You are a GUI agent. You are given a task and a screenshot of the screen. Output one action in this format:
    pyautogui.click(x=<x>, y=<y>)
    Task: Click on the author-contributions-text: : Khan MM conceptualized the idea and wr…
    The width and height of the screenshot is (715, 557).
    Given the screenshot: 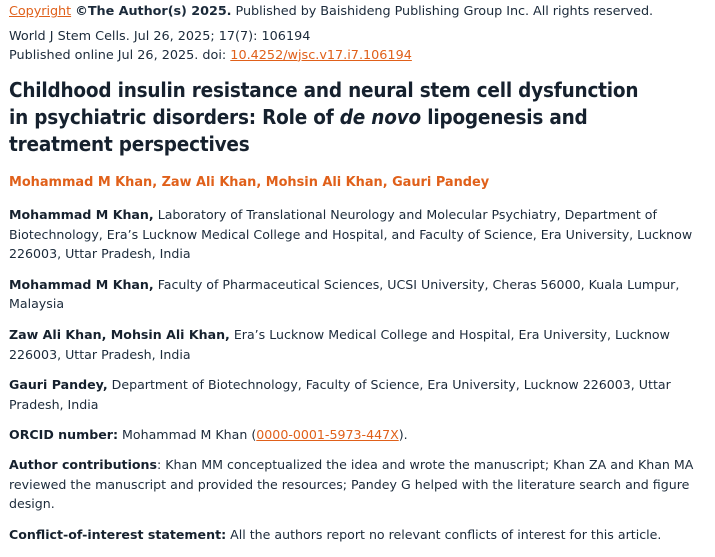 What is the action you would take?
    pyautogui.click(x=351, y=484)
    